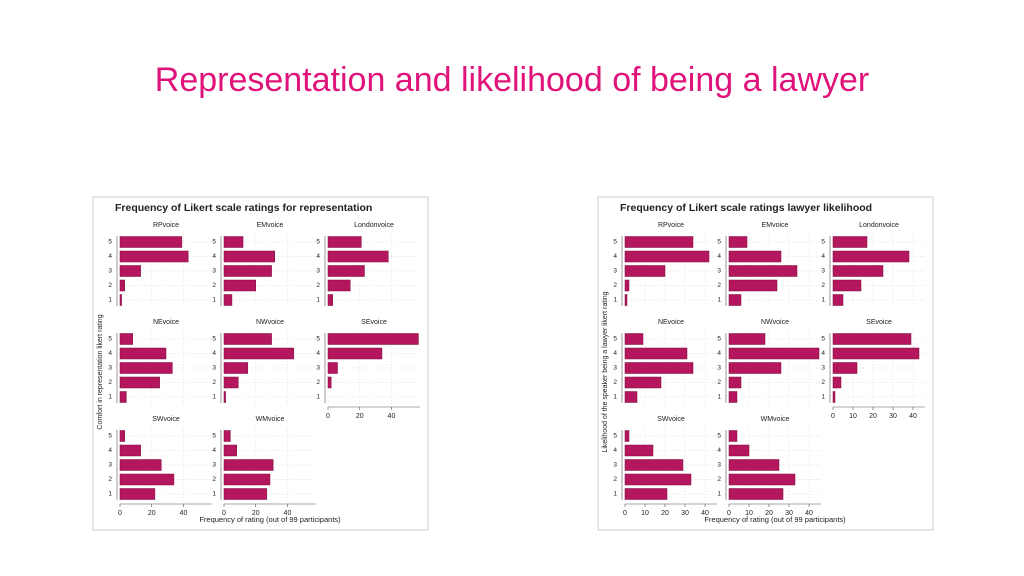  What do you see at coordinates (270, 322) in the screenshot?
I see `facet-label: NWvoice` at bounding box center [270, 322].